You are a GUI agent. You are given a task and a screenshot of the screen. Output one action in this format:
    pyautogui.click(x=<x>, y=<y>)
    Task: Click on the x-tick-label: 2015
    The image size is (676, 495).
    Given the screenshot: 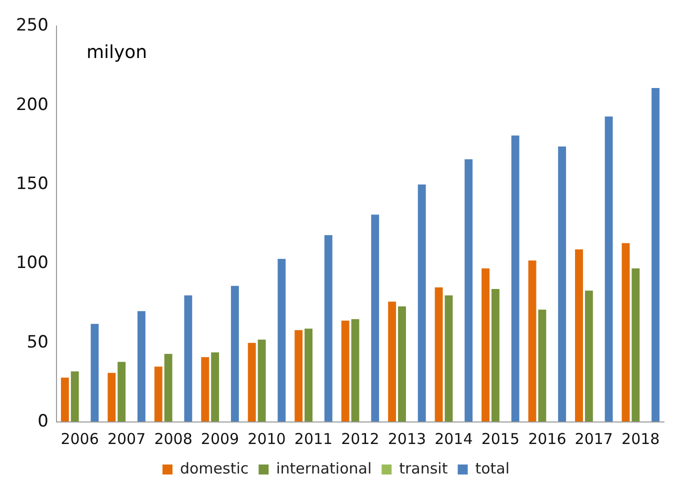 What is the action you would take?
    pyautogui.click(x=500, y=439)
    